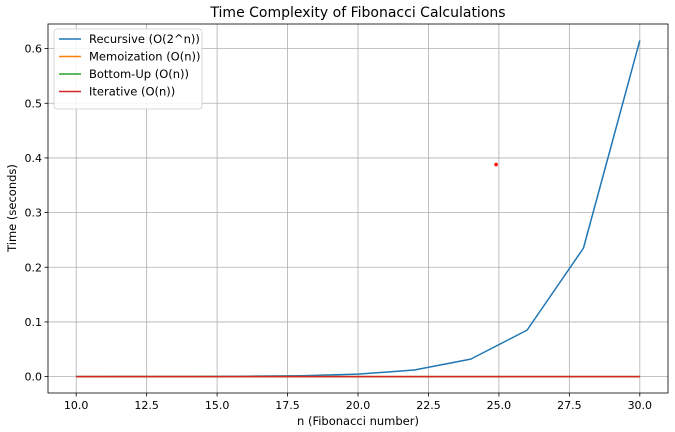  What do you see at coordinates (146, 405) in the screenshot?
I see `x-tick-label: 12.5` at bounding box center [146, 405].